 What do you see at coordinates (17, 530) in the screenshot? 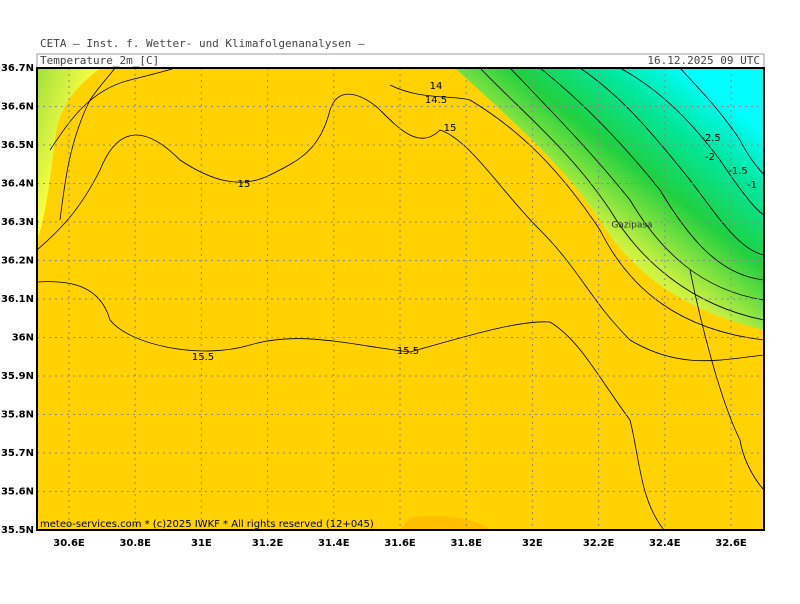
I see `lat-tick-label: 35.5N` at bounding box center [17, 530].